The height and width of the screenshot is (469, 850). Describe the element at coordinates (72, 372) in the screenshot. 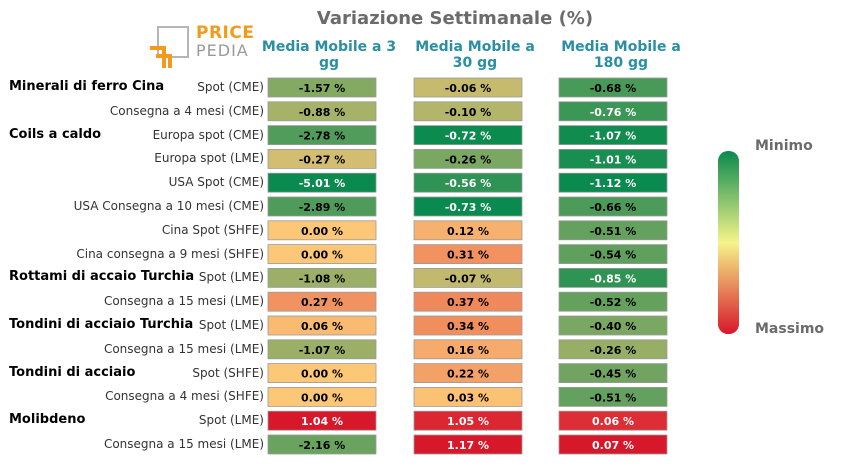

I see `group-label: Tondini di acciaio` at that location.